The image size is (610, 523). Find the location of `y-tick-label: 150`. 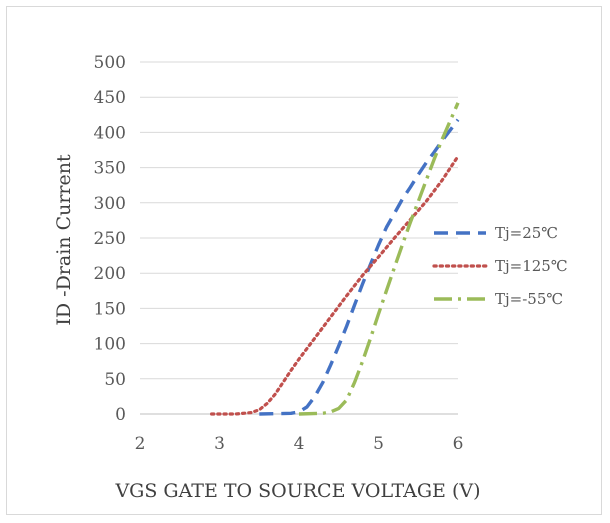

y-tick-label: 150 is located at coordinates (110, 309).